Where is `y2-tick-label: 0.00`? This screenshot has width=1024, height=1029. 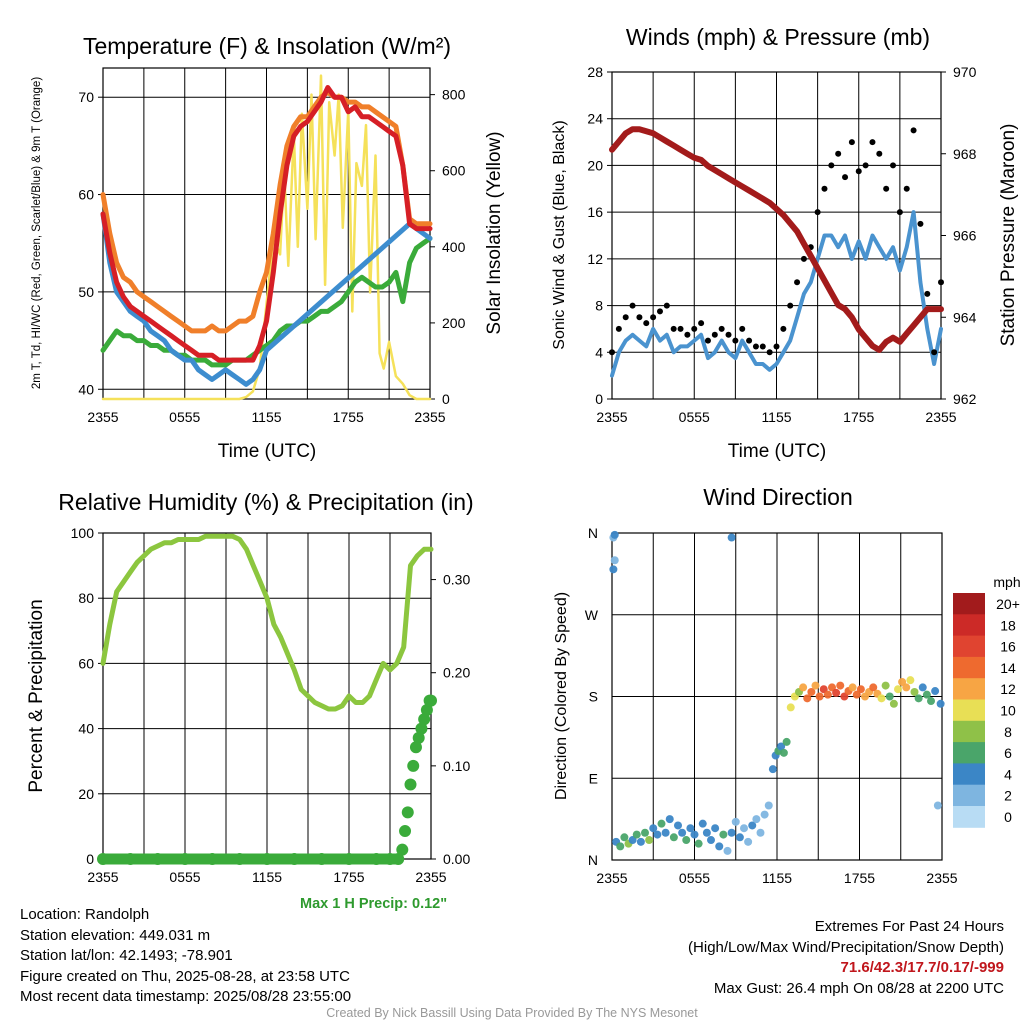
y2-tick-label: 0.00 is located at coordinates (456, 859).